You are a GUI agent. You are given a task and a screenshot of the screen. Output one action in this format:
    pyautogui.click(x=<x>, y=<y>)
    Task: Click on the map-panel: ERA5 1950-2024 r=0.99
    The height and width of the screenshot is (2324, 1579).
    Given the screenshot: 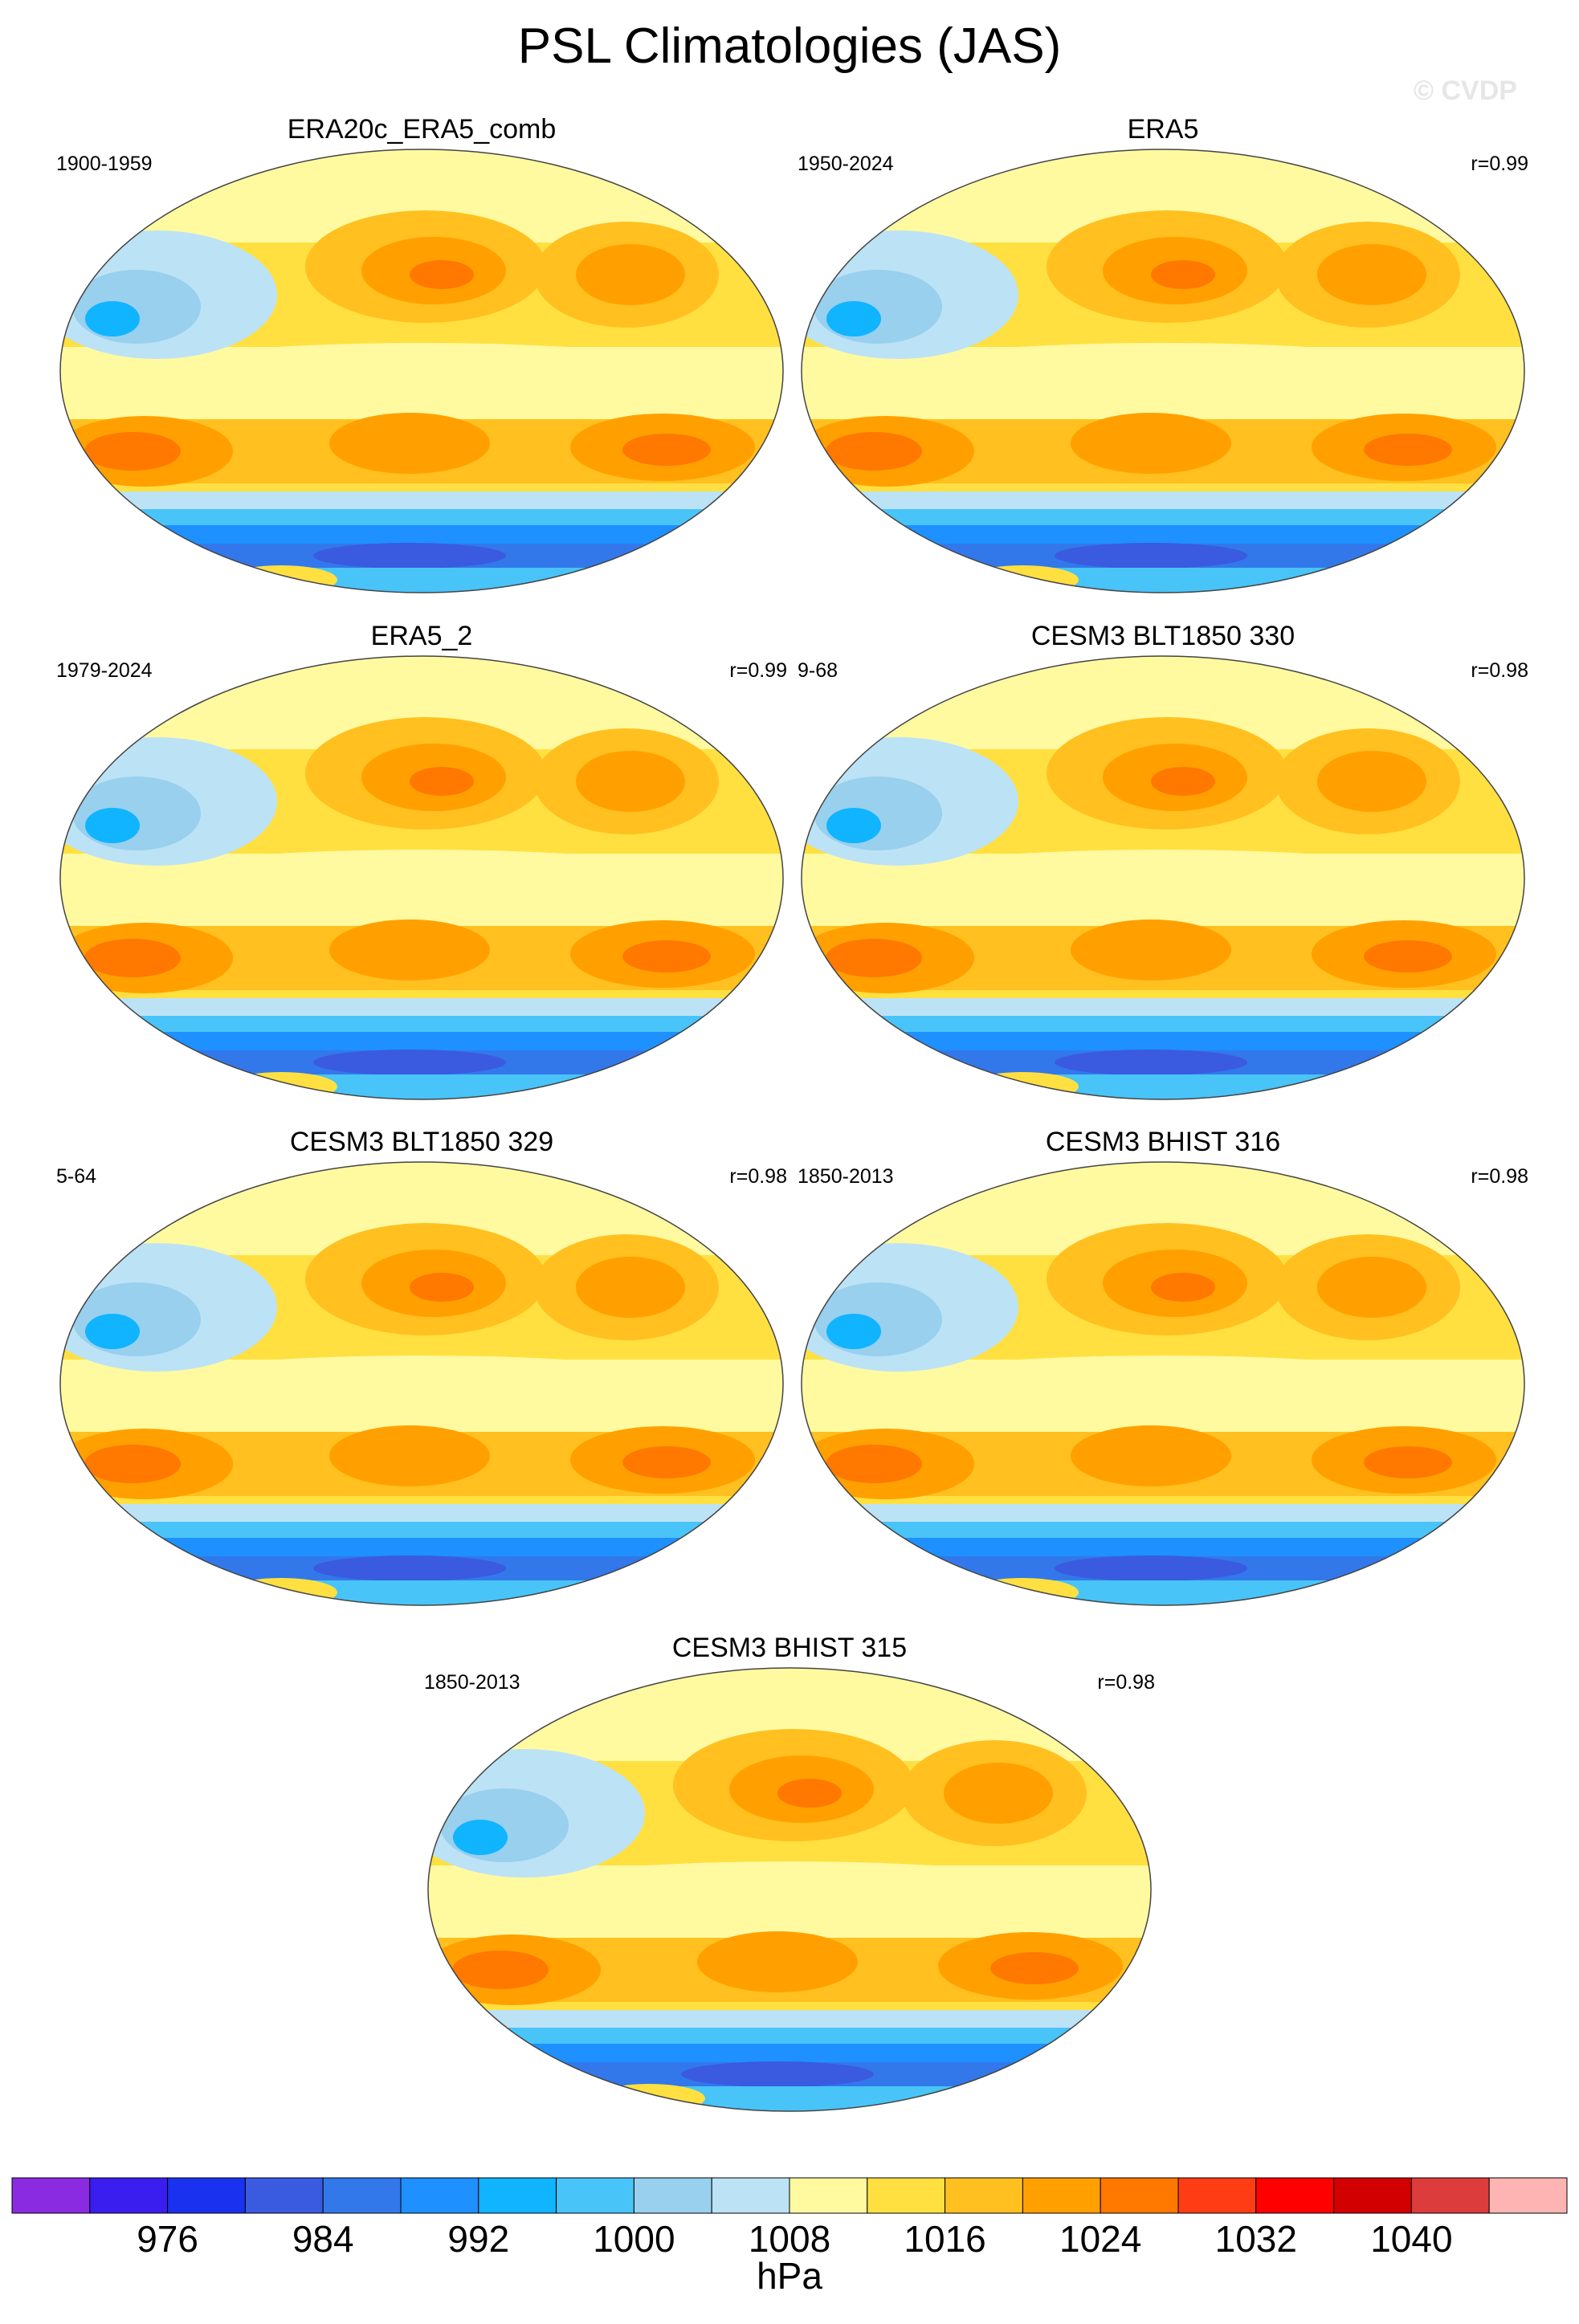 What is the action you would take?
    pyautogui.click(x=1163, y=355)
    